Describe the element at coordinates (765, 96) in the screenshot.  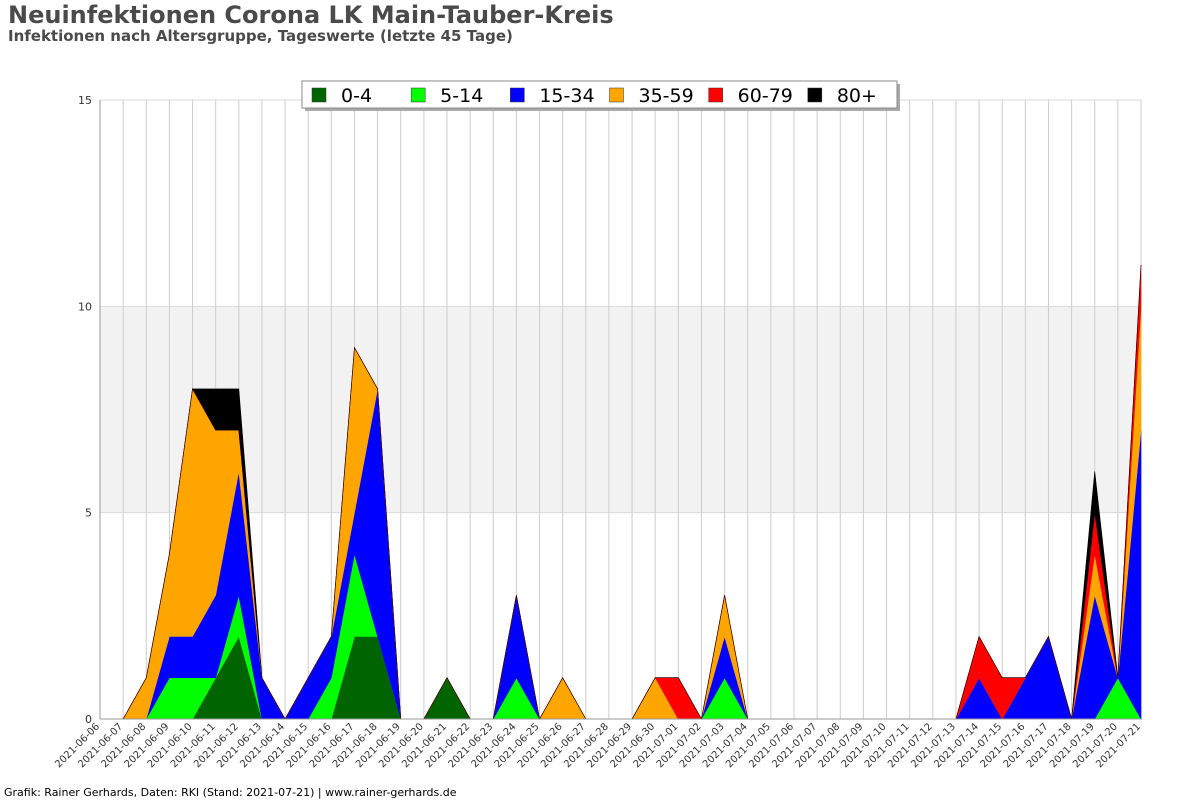
I see `legend-label-60-79: 60-79` at that location.